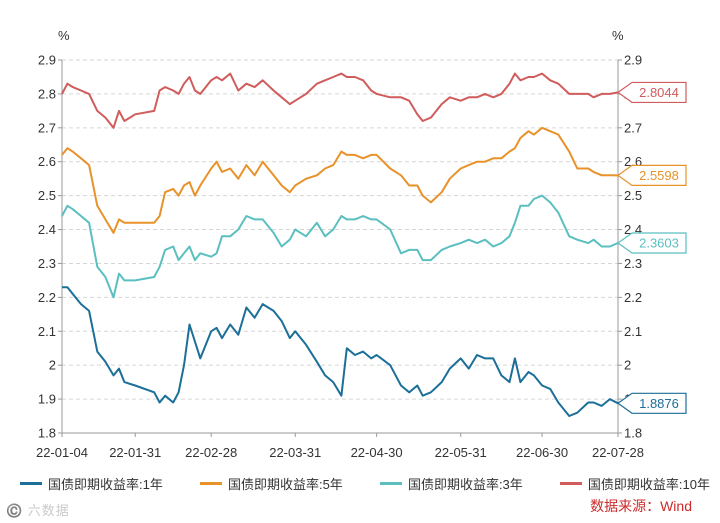 The image size is (720, 523). Describe the element at coordinates (633, 195) in the screenshot. I see `y-tick-label-right: 2.5` at that location.